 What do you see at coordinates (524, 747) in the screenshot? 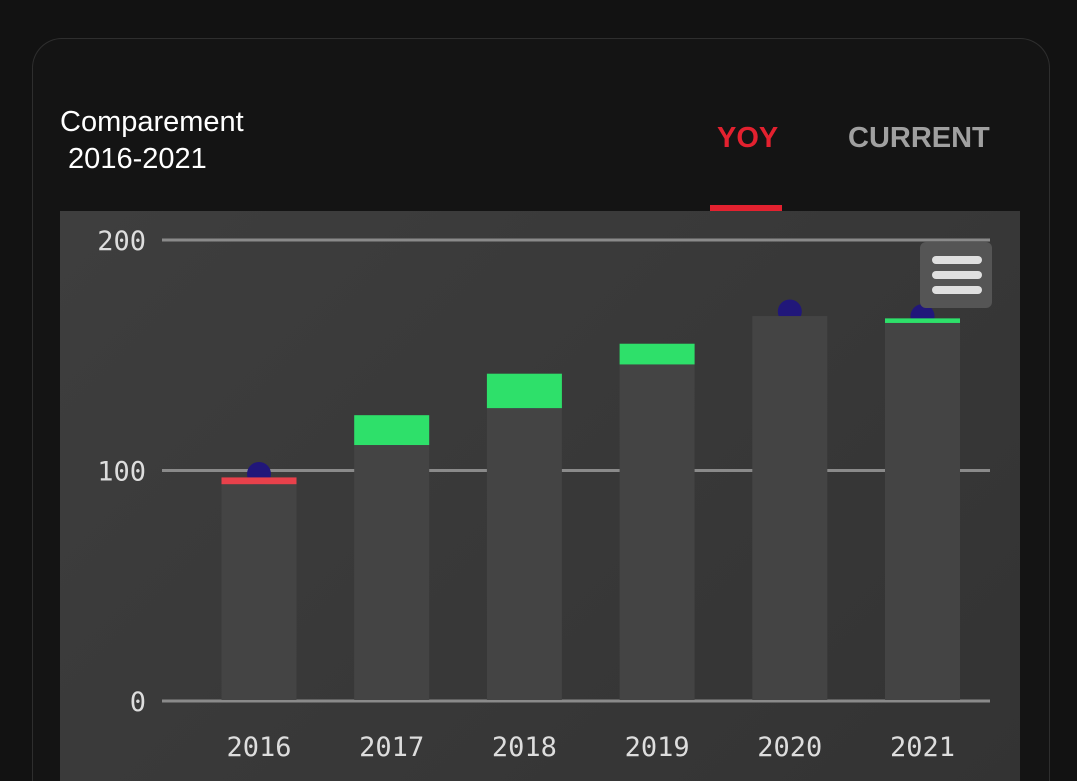
I see `x-tick-label: 2018` at bounding box center [524, 747].